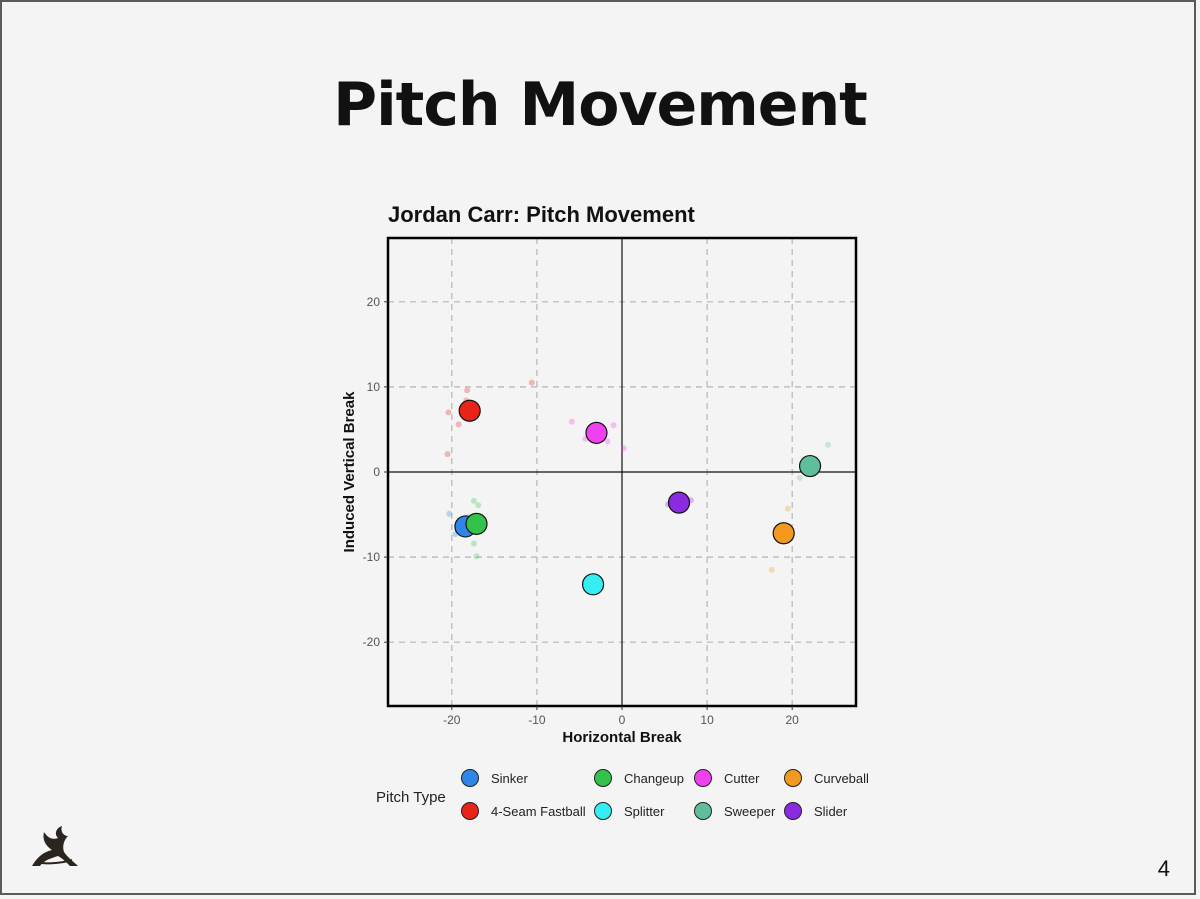  Describe the element at coordinates (707, 720) in the screenshot. I see `x-tick-label: 10` at that location.